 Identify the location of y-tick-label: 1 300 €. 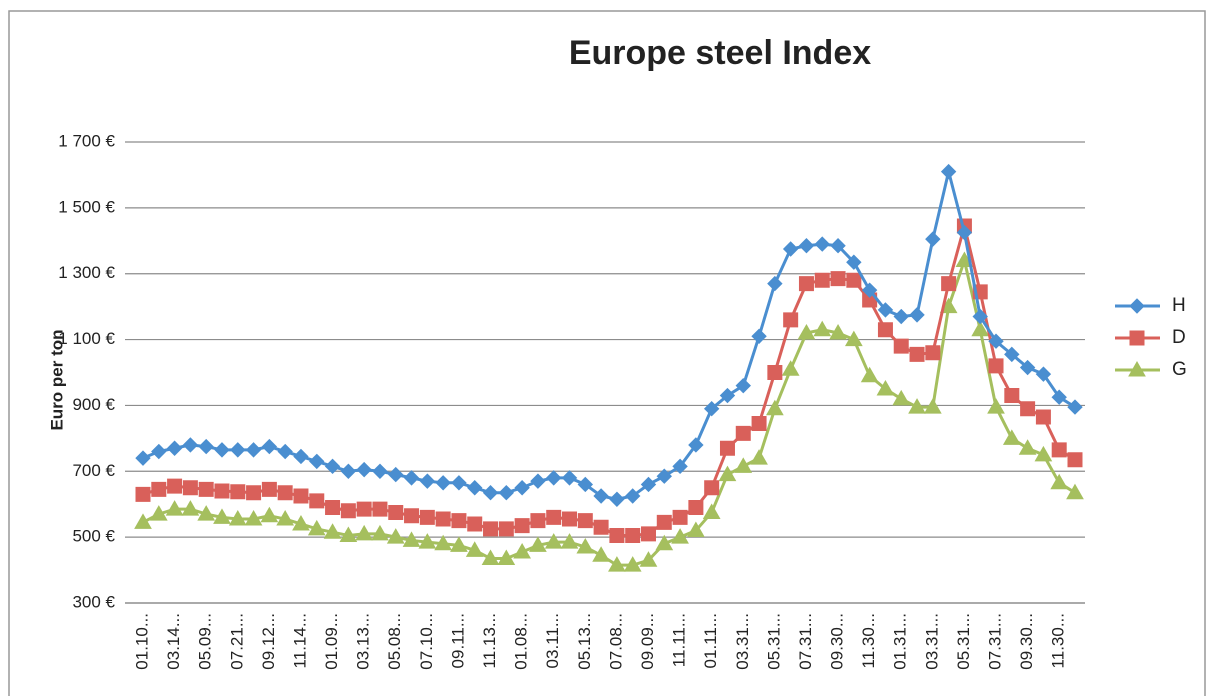
(86, 272).